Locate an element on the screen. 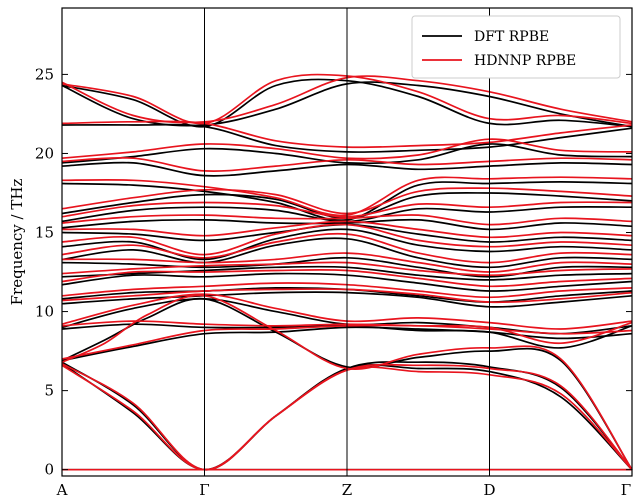 The image size is (635, 498). x-tick-label-3: D is located at coordinates (489, 489).